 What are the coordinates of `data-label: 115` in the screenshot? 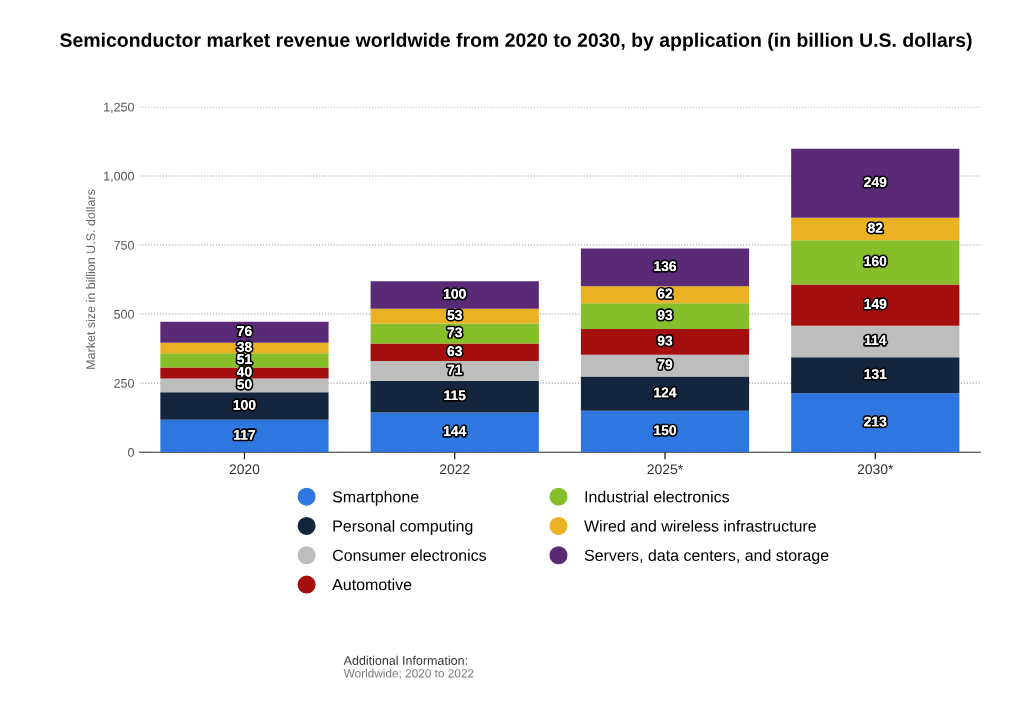 It's located at (455, 395).